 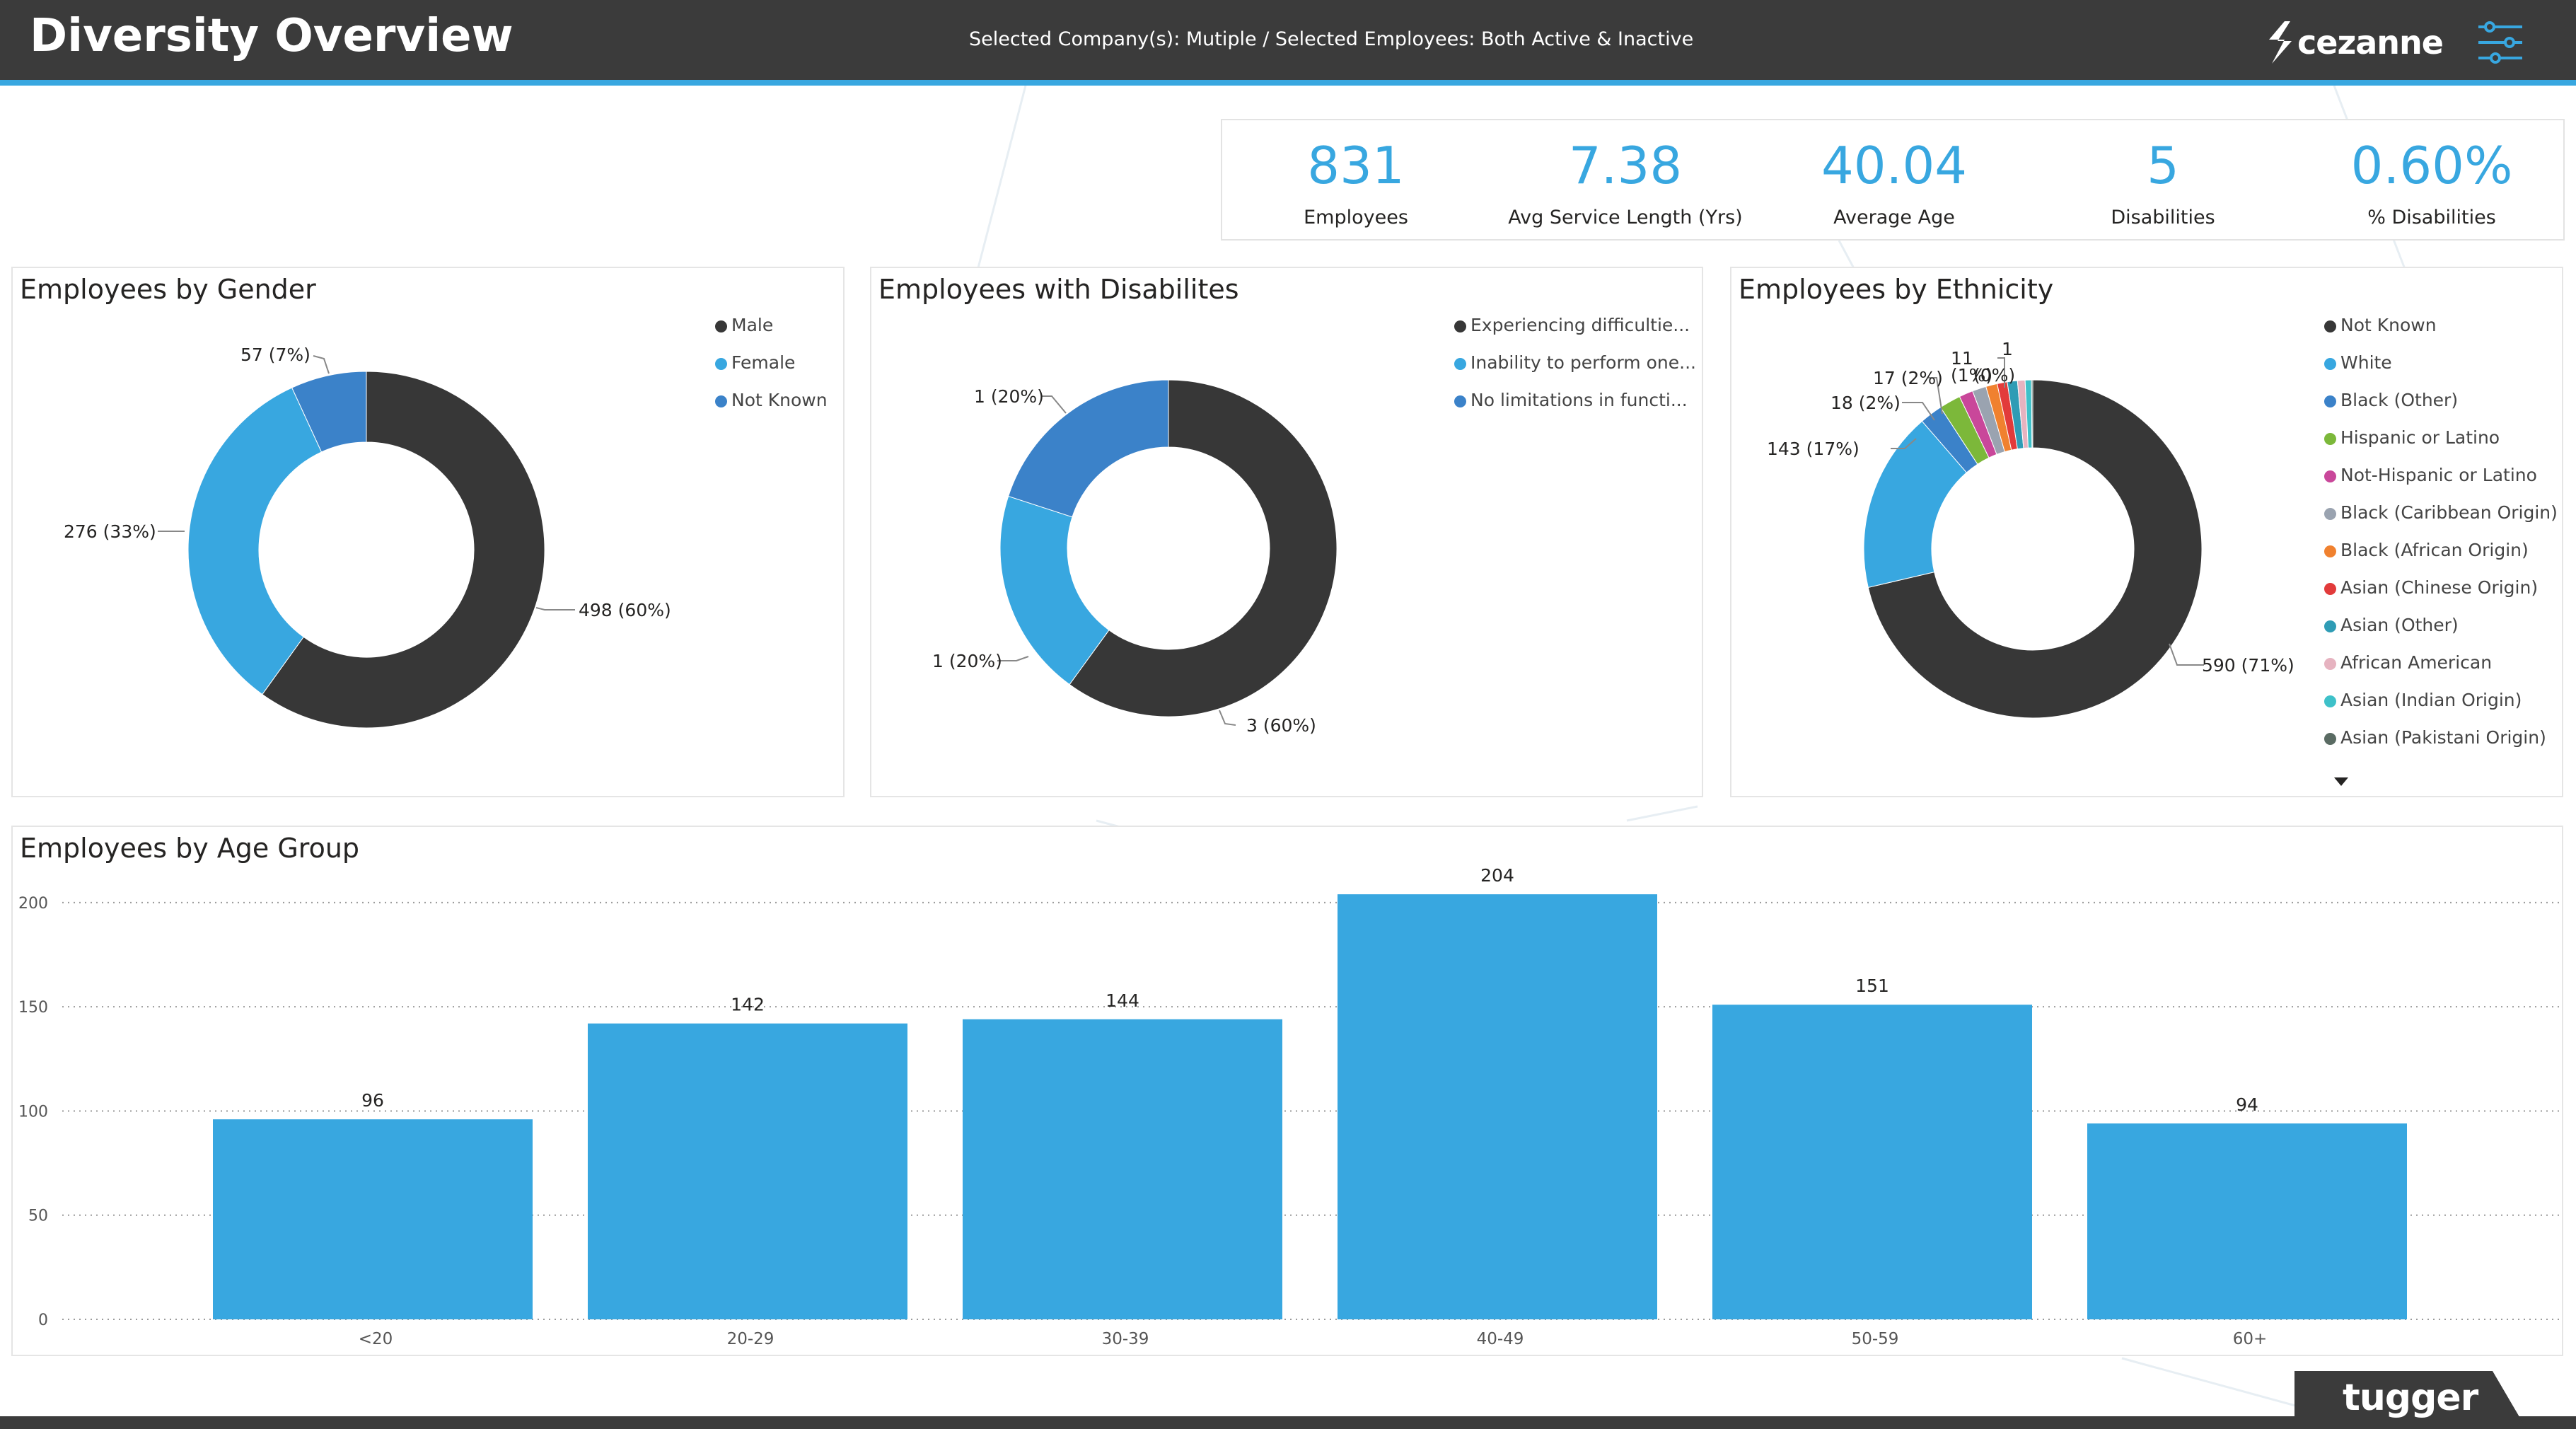 What do you see at coordinates (2443, 737) in the screenshot?
I see `legend-label: Asian (Pakistani Origin)` at bounding box center [2443, 737].